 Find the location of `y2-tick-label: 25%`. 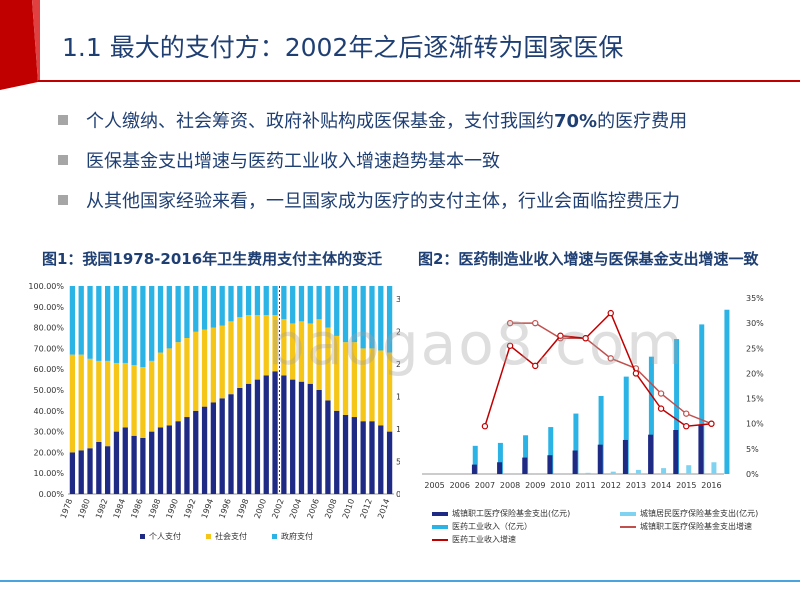

y2-tick-label: 25% is located at coordinates (755, 348).